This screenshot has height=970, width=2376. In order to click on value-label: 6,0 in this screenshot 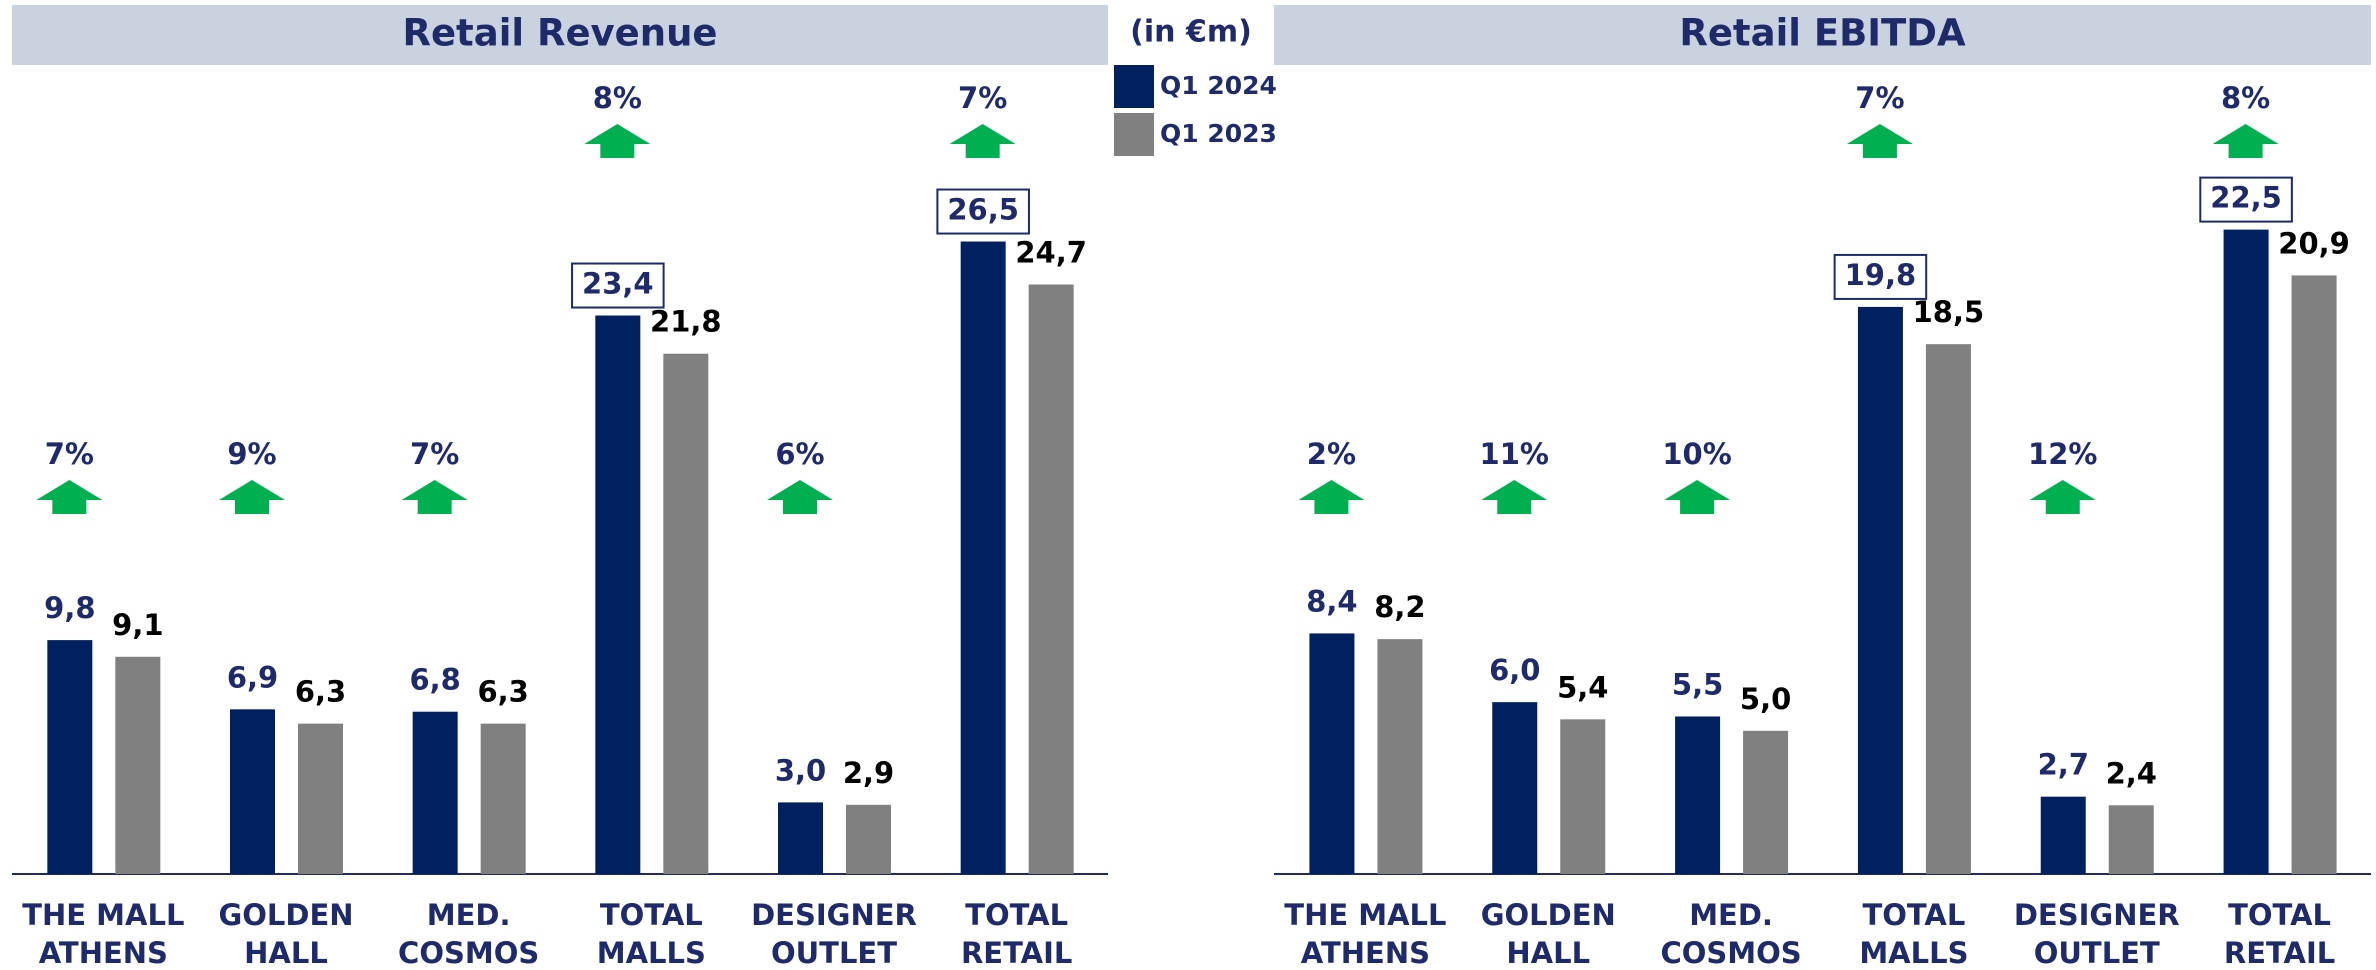, I will do `click(1514, 670)`.